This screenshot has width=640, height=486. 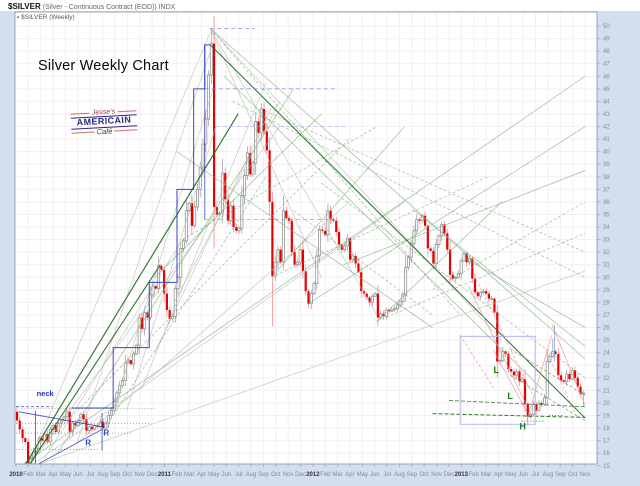 I want to click on svg-text: 34, so click(x=606, y=228).